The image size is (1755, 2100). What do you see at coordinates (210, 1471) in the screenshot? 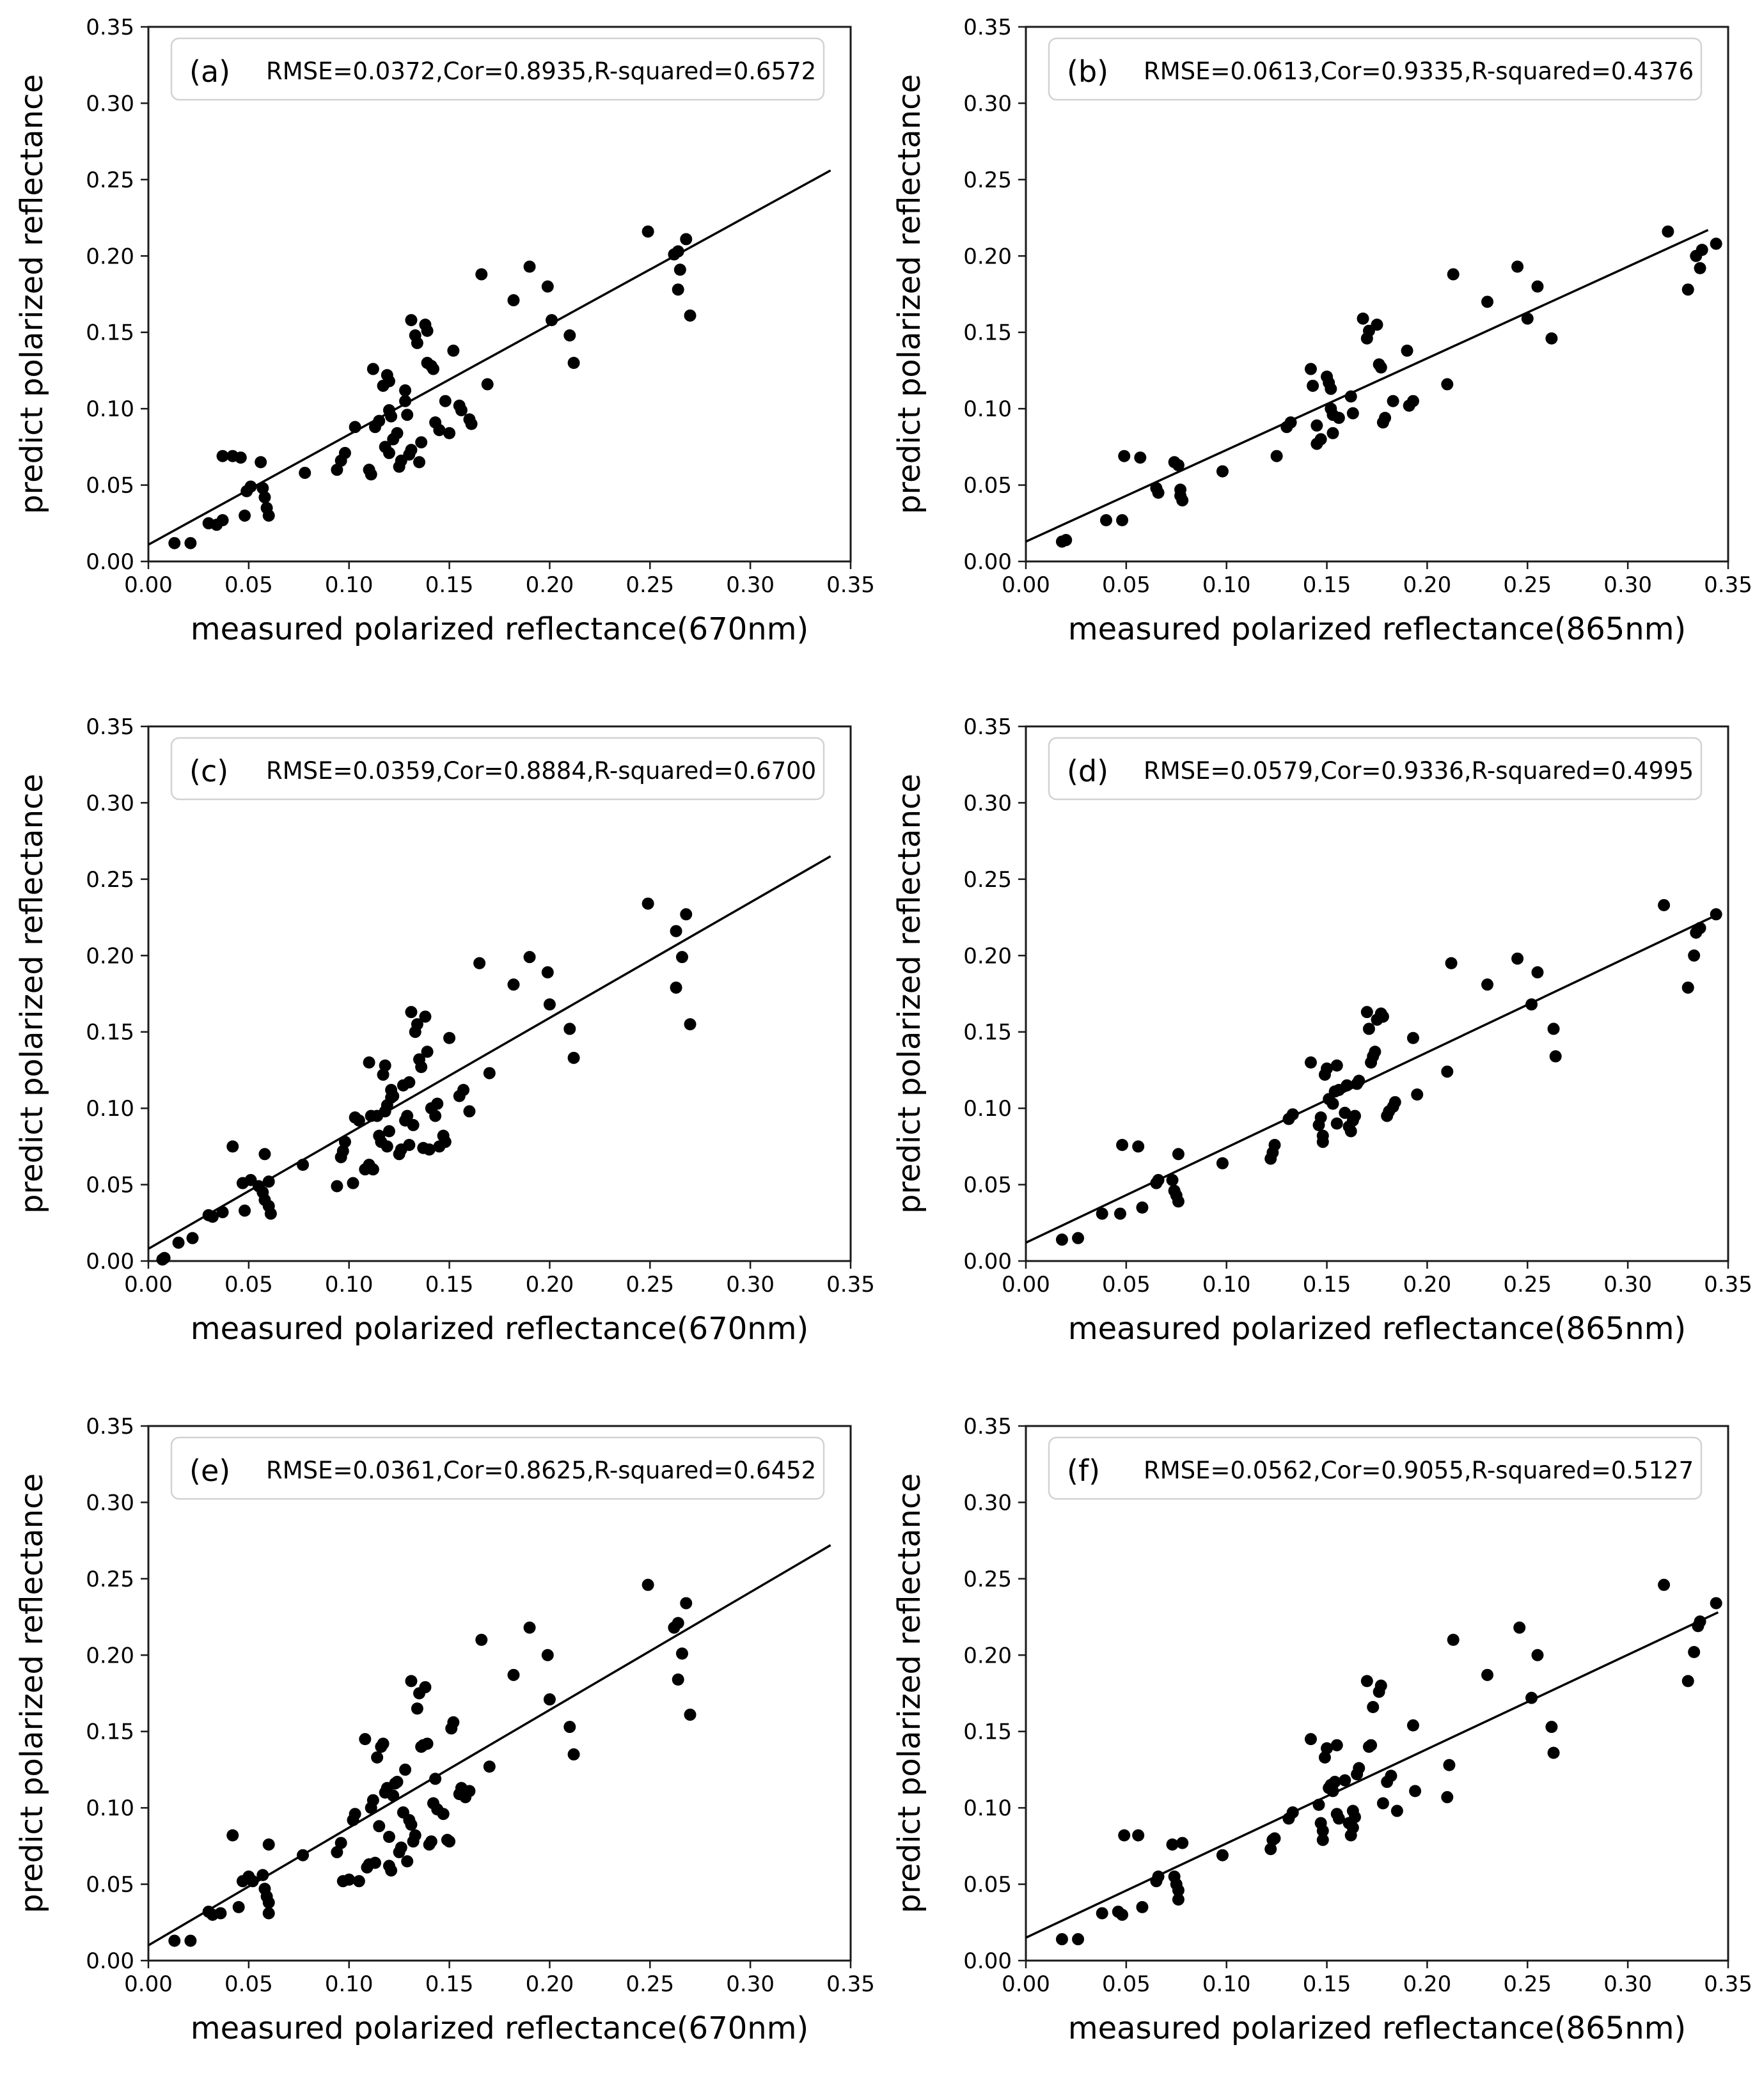
I see `panel-label: (e)` at bounding box center [210, 1471].